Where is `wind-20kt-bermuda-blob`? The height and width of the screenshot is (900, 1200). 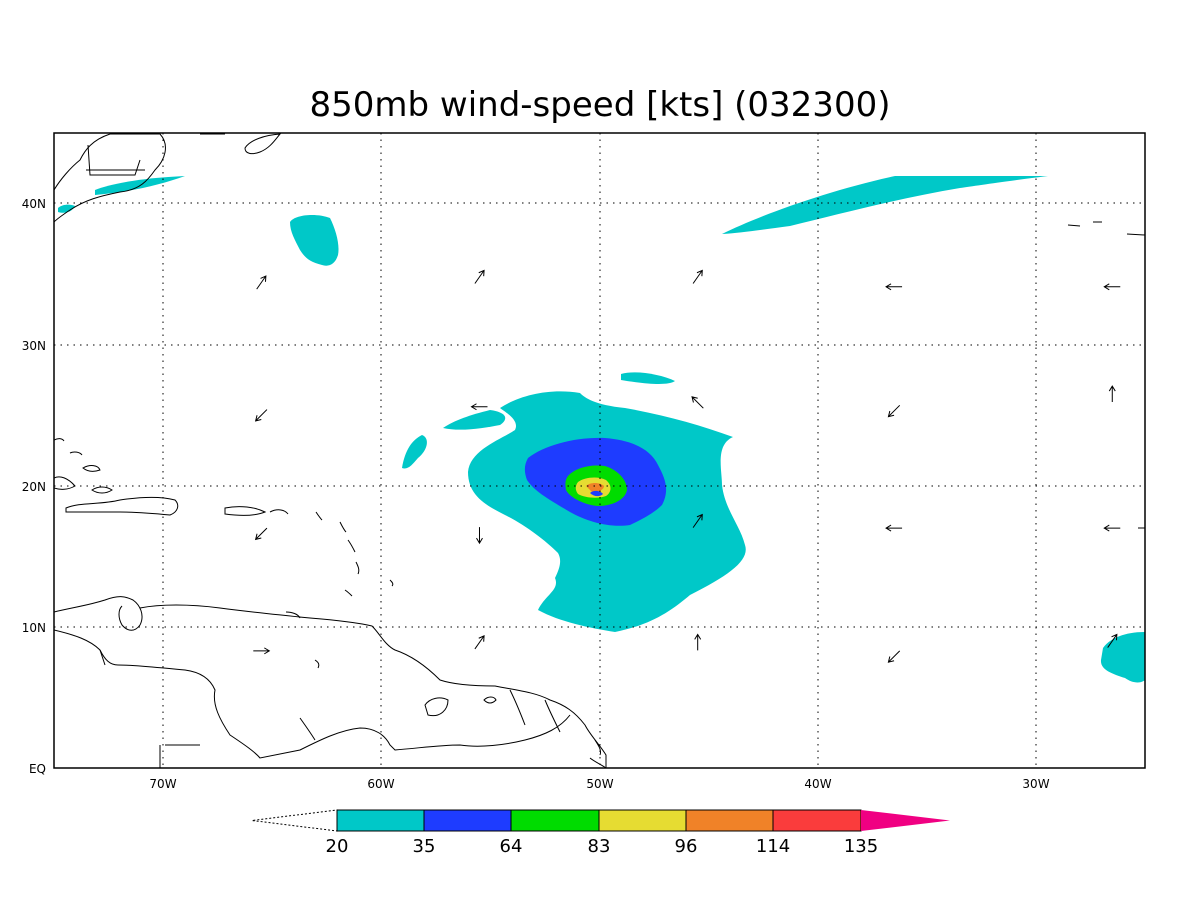
wind-20kt-bermuda-blob is located at coordinates (314, 240).